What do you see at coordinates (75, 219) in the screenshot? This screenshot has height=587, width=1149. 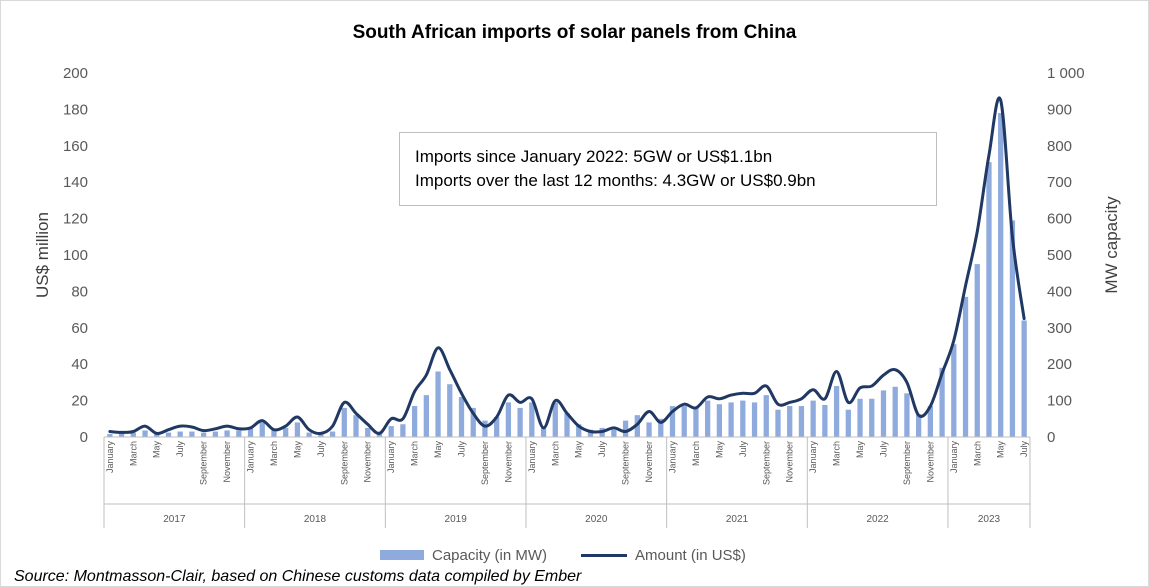 I see `y-tick-label: 120` at bounding box center [75, 219].